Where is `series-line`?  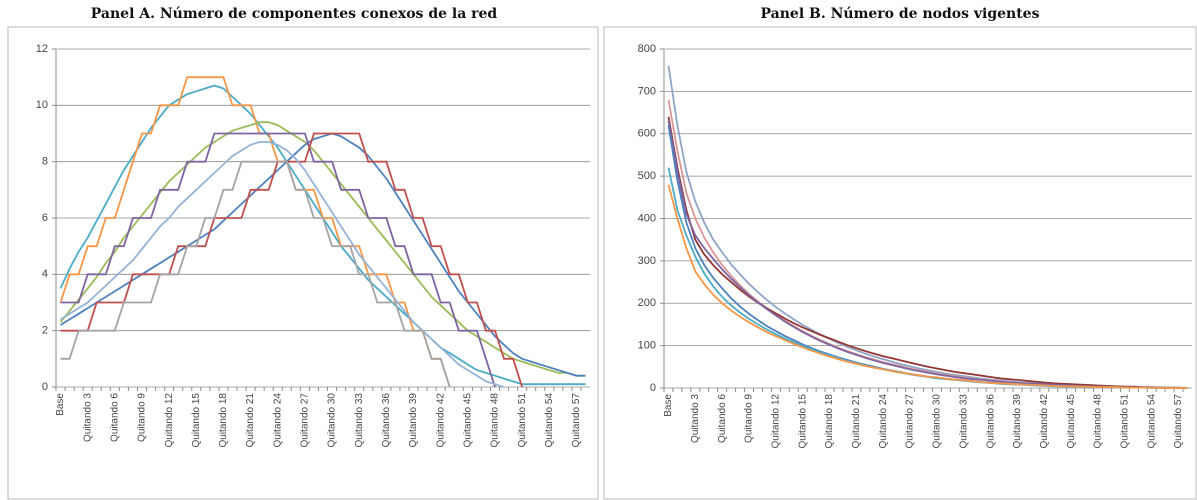
series-line is located at coordinates (255, 274).